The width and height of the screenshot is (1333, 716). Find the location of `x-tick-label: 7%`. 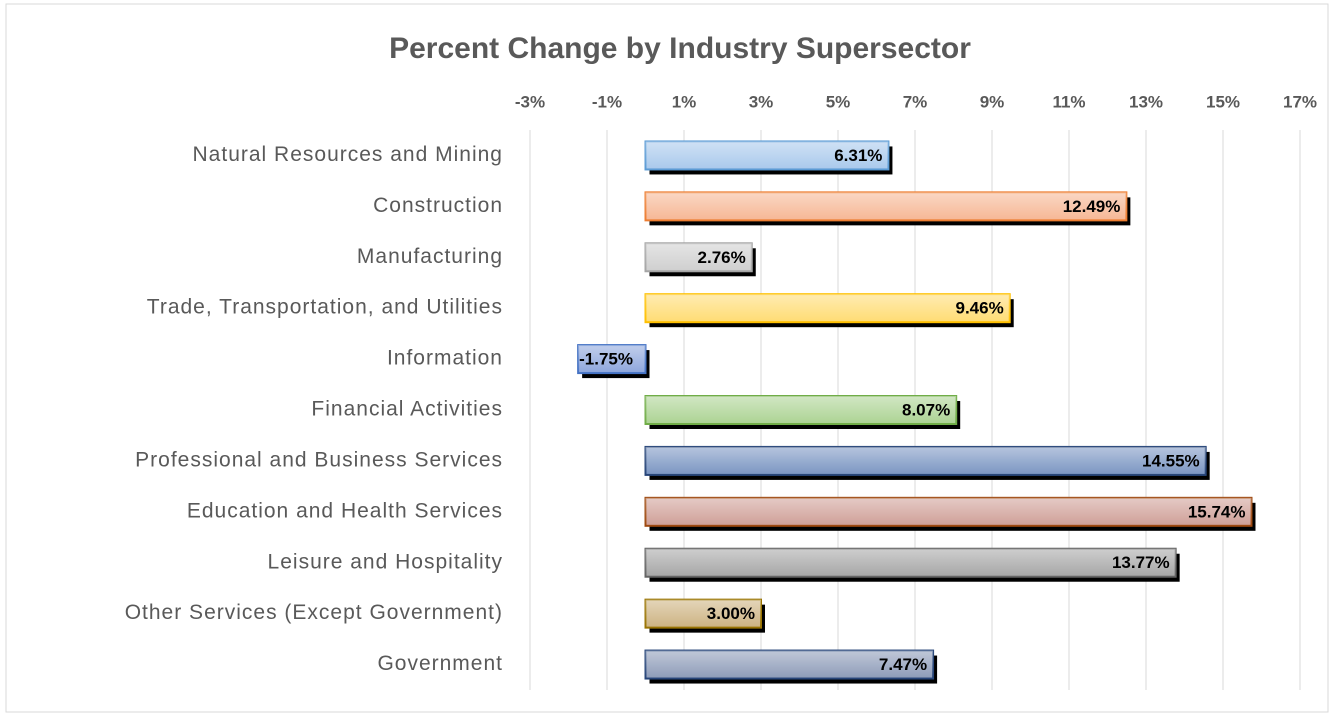

x-tick-label: 7% is located at coordinates (915, 101).